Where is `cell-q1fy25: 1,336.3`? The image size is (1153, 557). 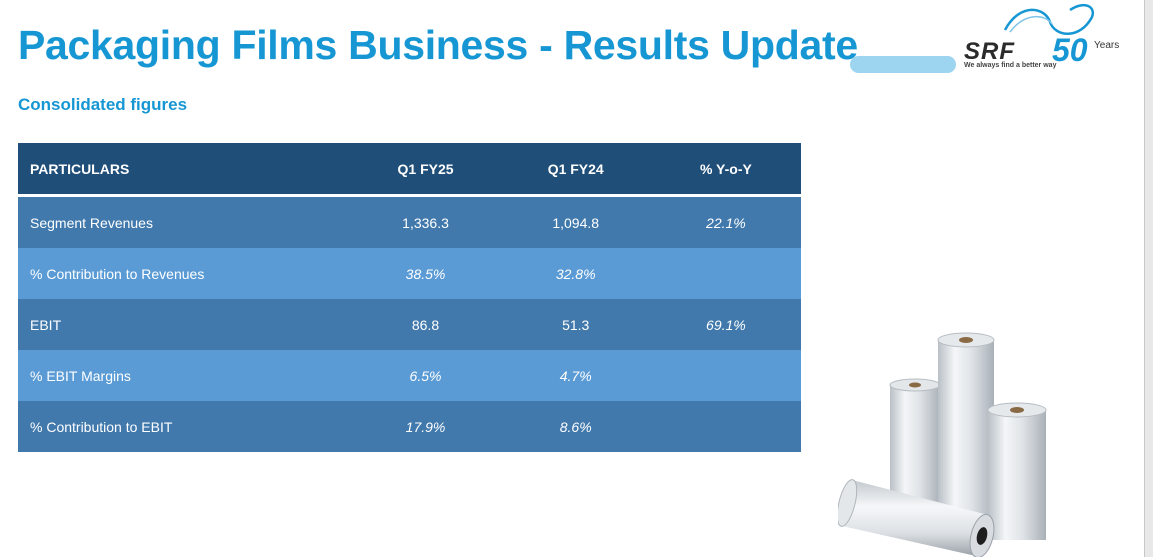
cell-q1fy25: 1,336.3 is located at coordinates (425, 221).